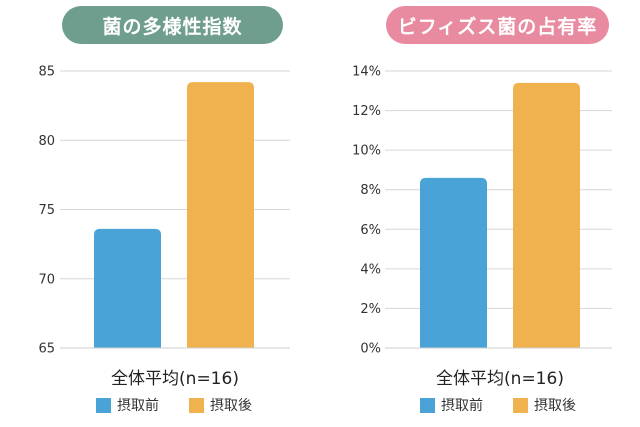 Image resolution: width=640 pixels, height=427 pixels. I want to click on y-tick-label: 6%, so click(370, 230).